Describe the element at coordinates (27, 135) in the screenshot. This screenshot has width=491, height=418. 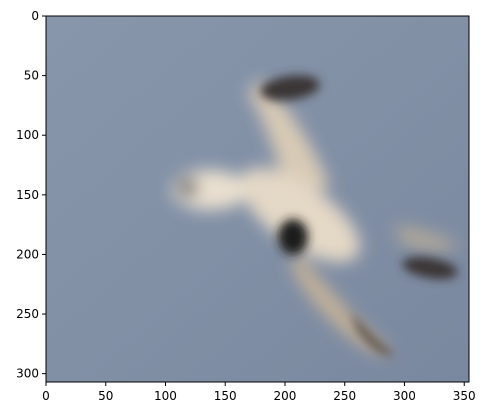
I see `y-tick-label: 100` at that location.